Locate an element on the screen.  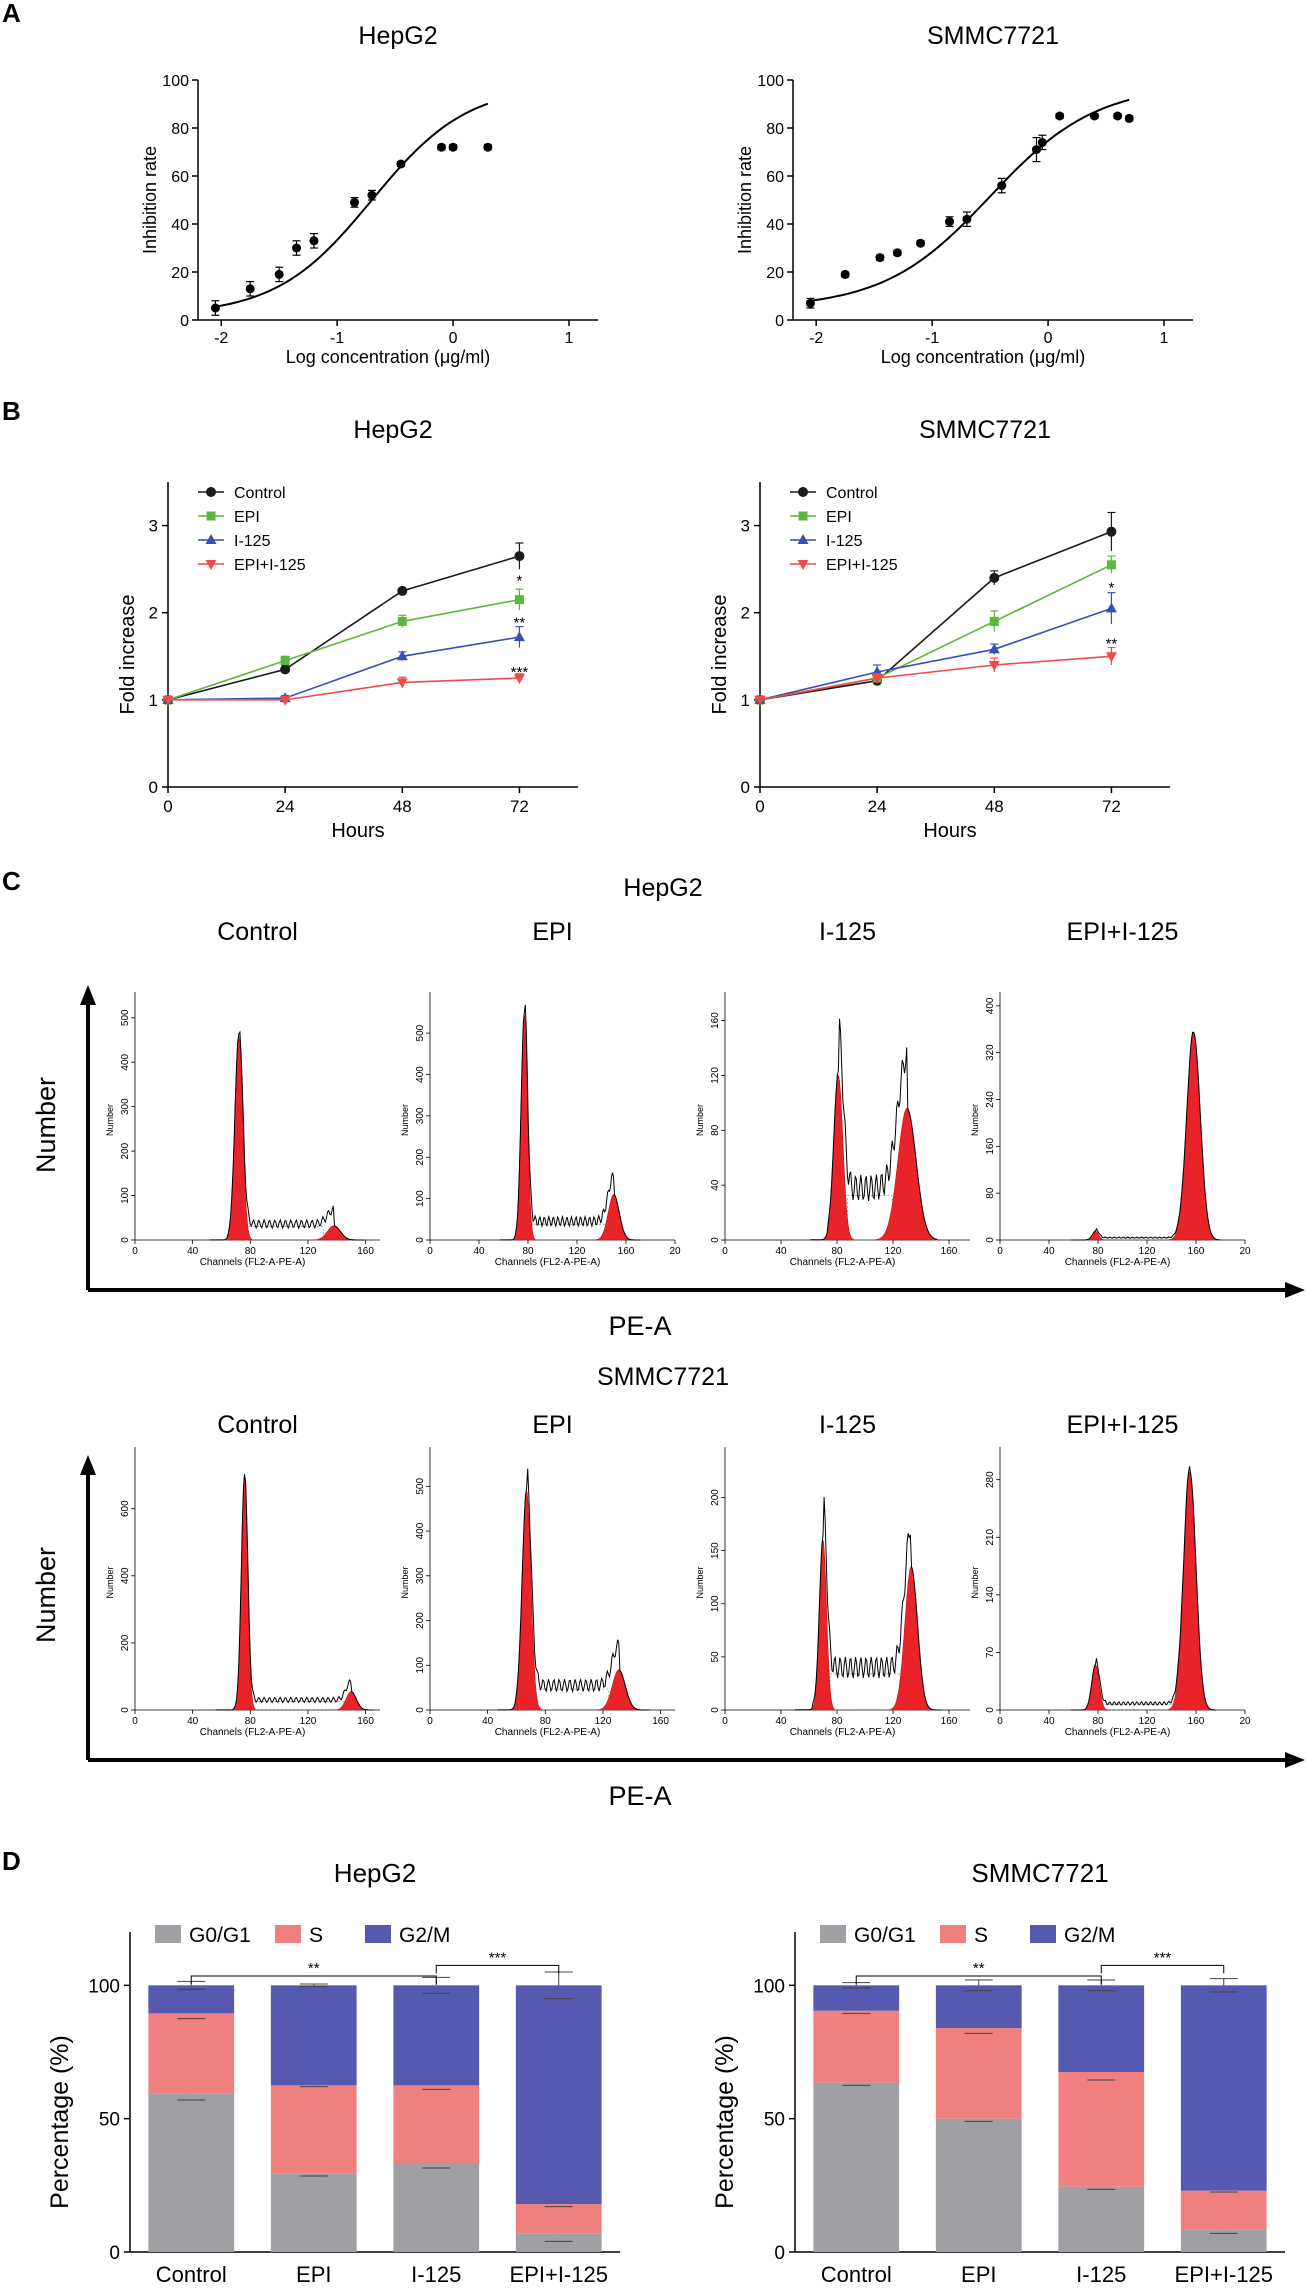
y-tick-label: 240 is located at coordinates (990, 1099).